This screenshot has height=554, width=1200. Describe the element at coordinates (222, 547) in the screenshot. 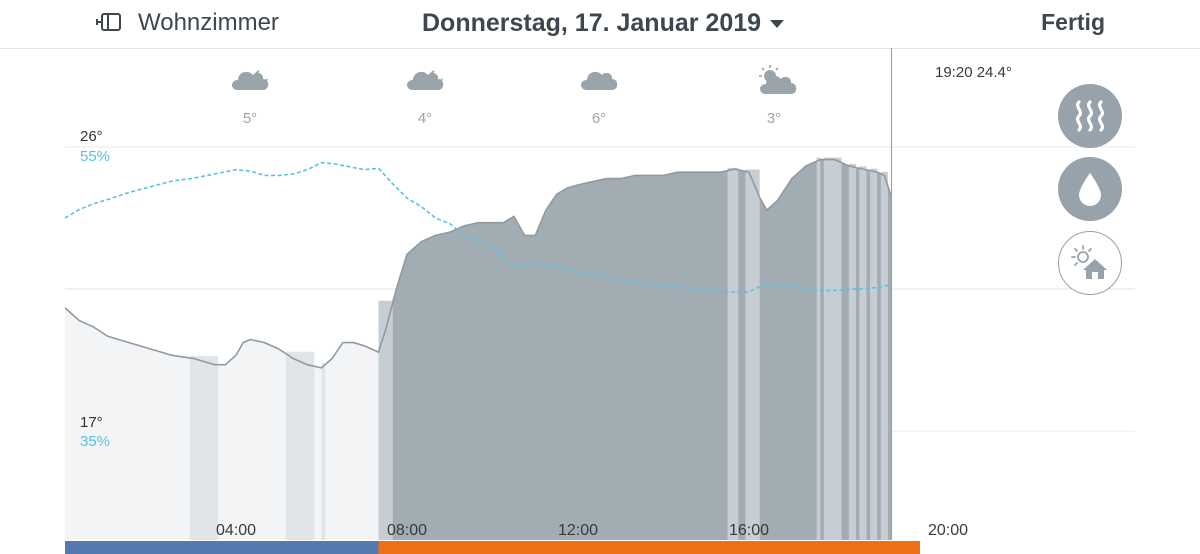

I see `heating-off-bar` at that location.